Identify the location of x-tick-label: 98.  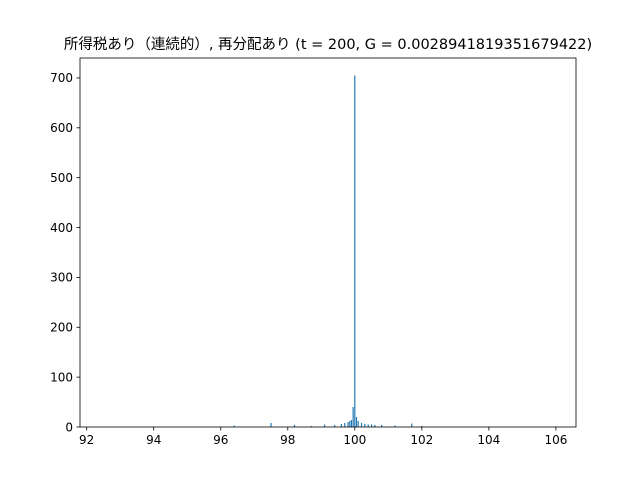
(287, 440).